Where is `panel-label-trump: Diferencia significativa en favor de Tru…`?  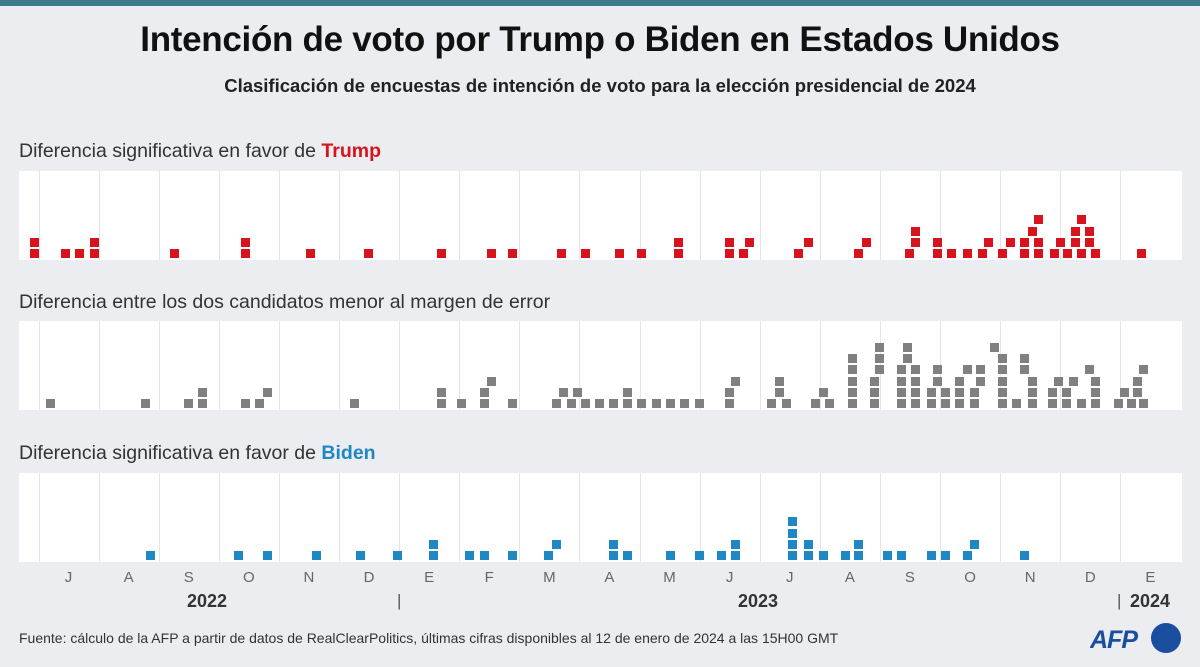
panel-label-trump: Diferencia significativa en favor de Tru… is located at coordinates (200, 151).